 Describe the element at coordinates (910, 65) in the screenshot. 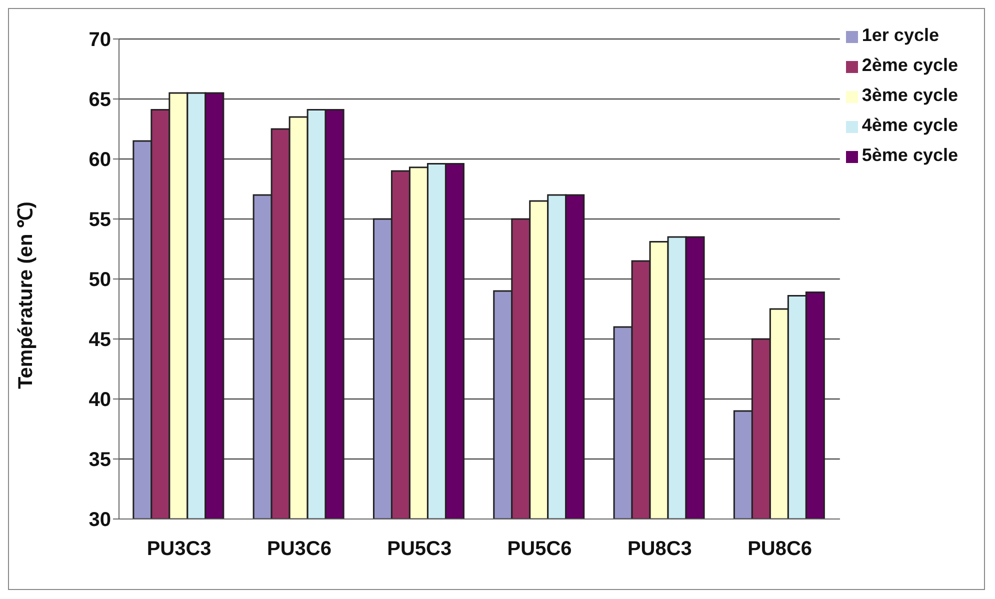

I see `legend-label: 2ème cycle` at that location.